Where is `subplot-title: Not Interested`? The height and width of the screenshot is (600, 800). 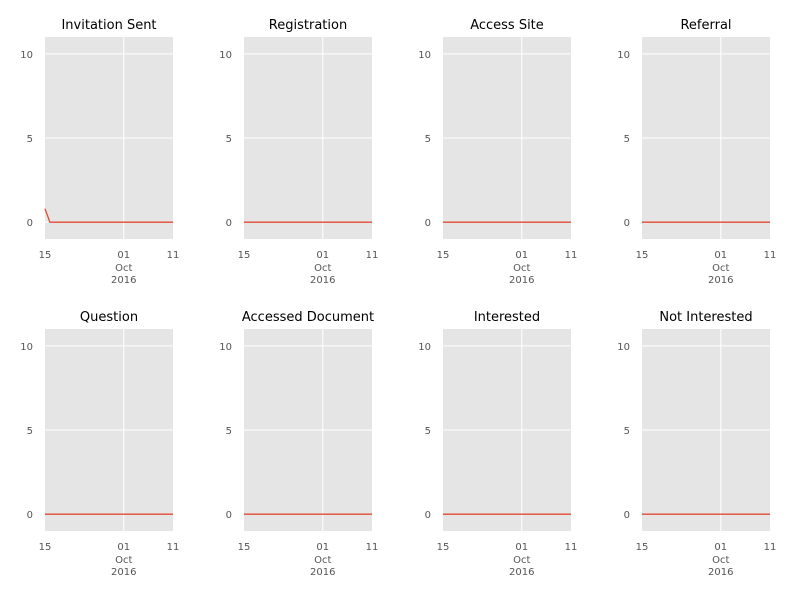 subplot-title: Not Interested is located at coordinates (705, 317).